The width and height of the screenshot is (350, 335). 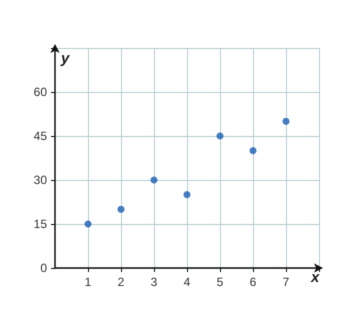 What do you see at coordinates (41, 136) in the screenshot?
I see `y-tick-label: 45` at bounding box center [41, 136].